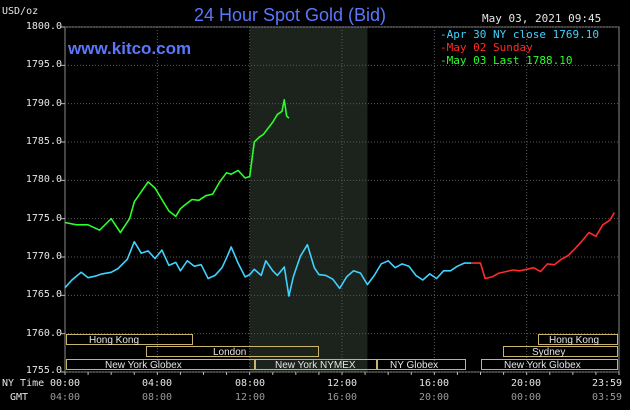  What do you see at coordinates (421, 365) in the screenshot?
I see `session-ny-globex: NY Globex` at bounding box center [421, 365].